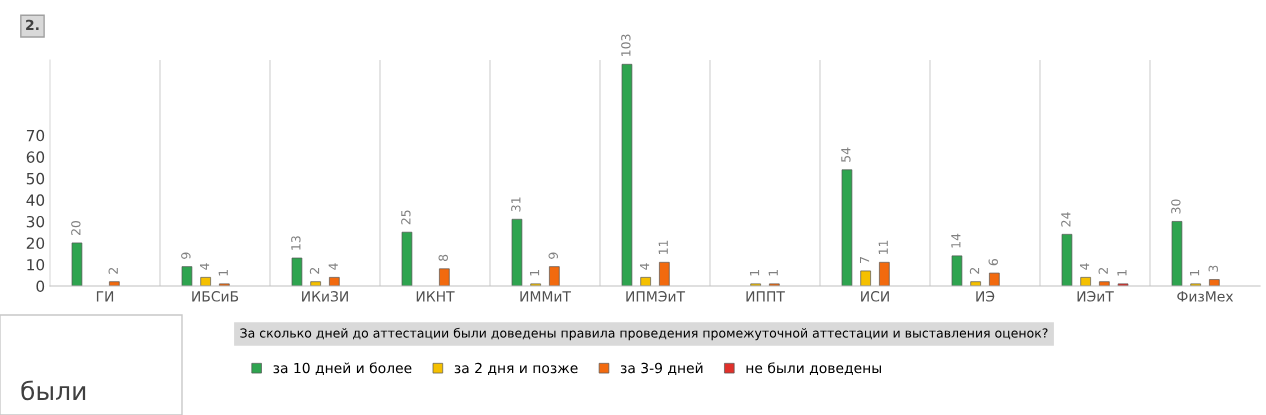 The image size is (1266, 415). What do you see at coordinates (1176, 206) in the screenshot?
I see `data-label: 30` at bounding box center [1176, 206].